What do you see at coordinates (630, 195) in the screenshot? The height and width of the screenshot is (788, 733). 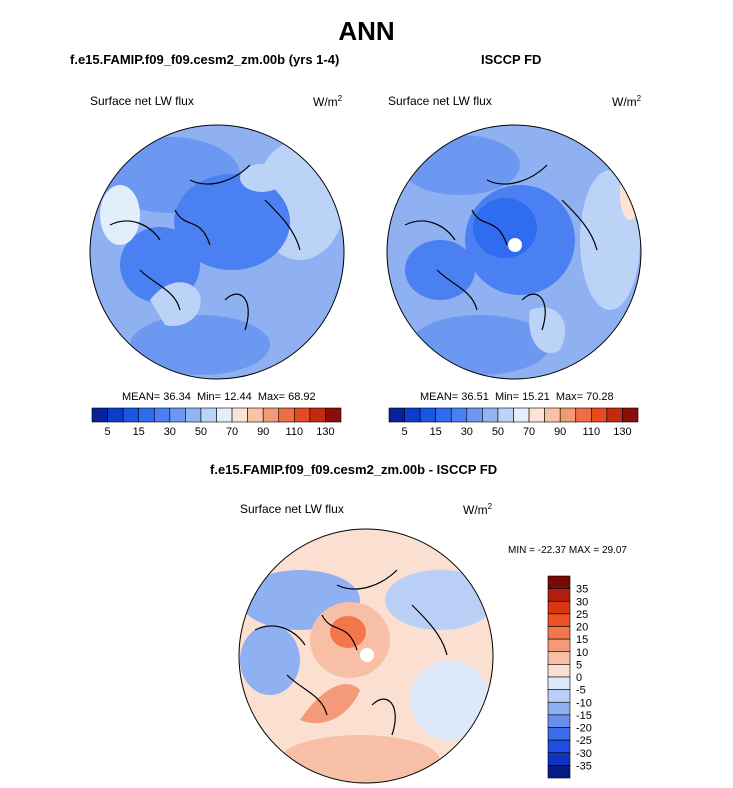 I see `panel-2-region-warm-edge` at bounding box center [630, 195].